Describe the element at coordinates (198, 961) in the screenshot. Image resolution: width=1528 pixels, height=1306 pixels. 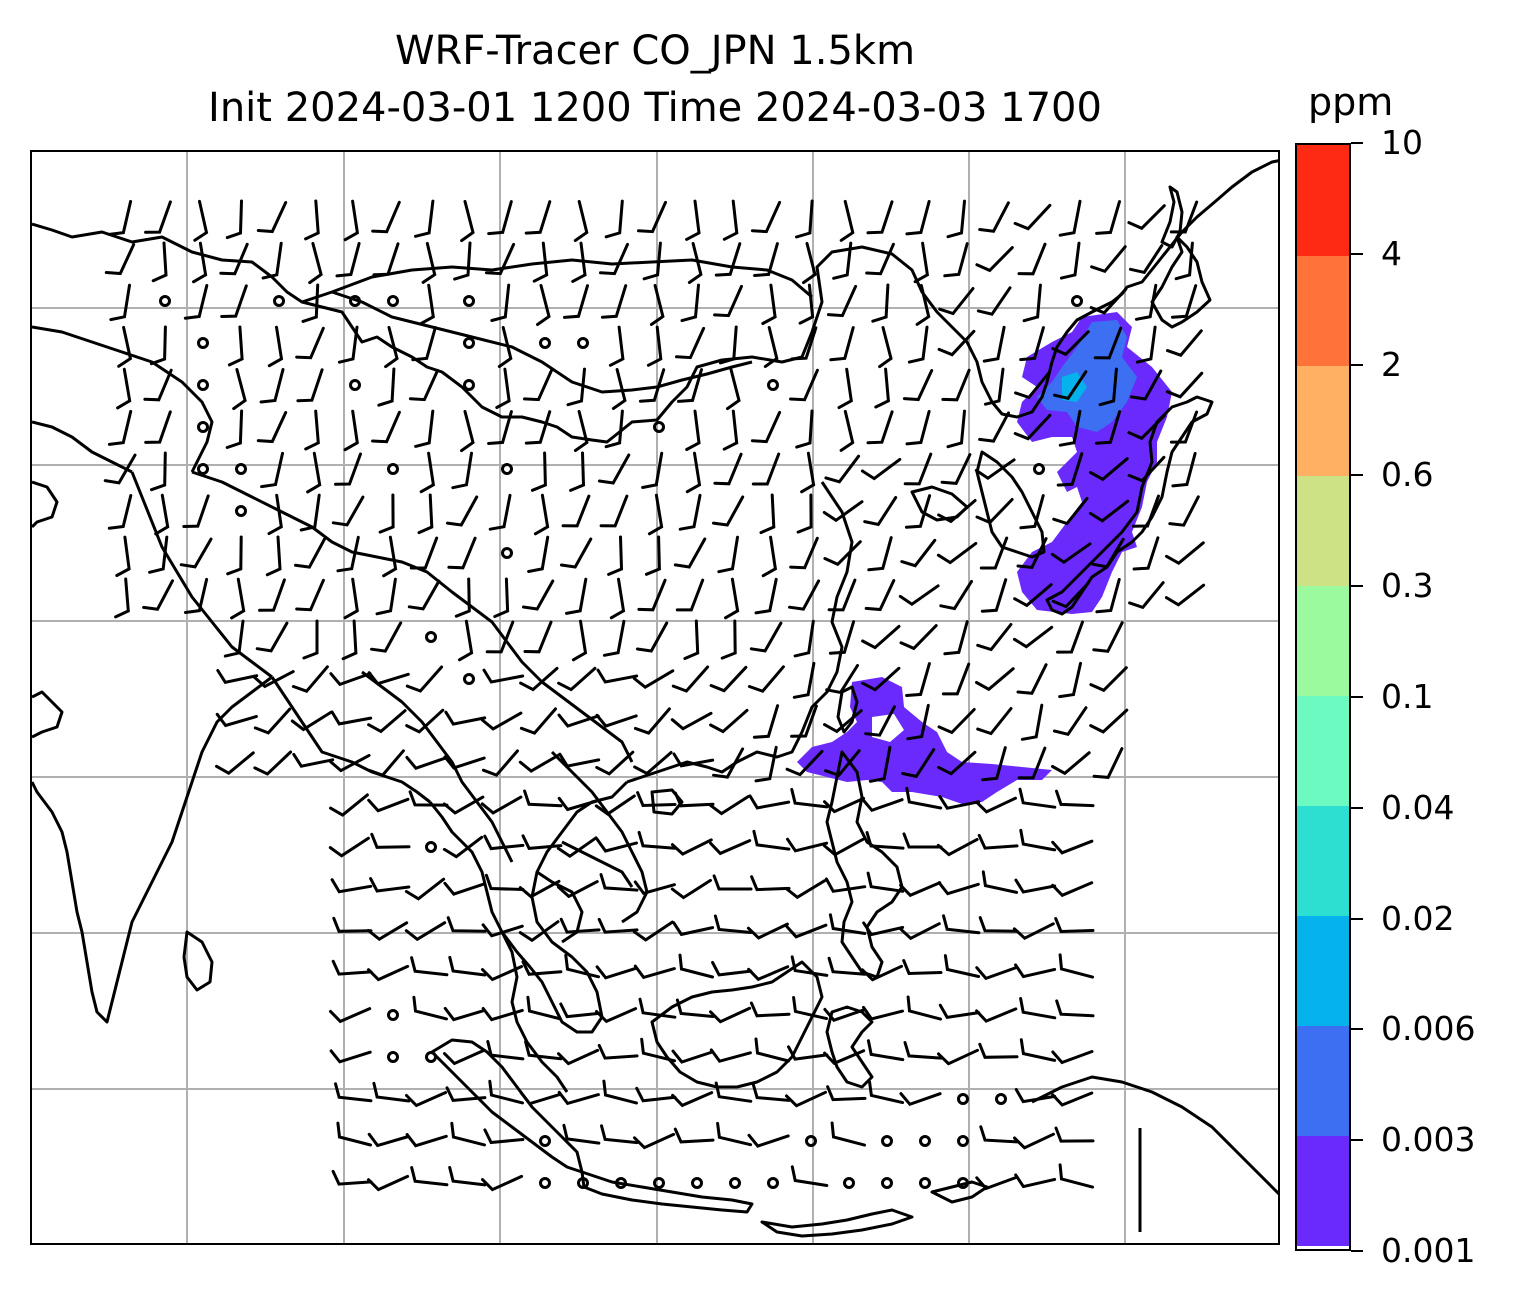
I see `coastline-sri-lanka` at that location.